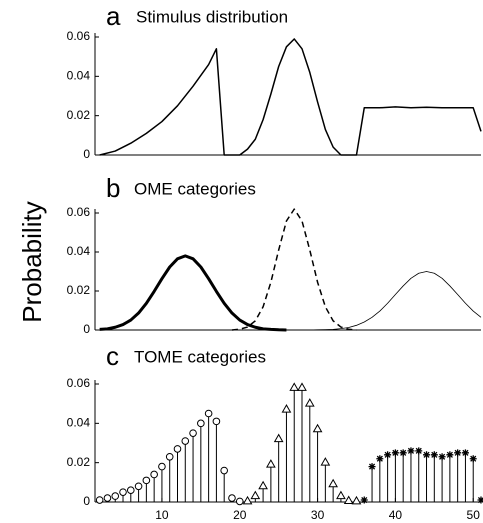 The height and width of the screenshot is (523, 483). What do you see at coordinates (162, 515) in the screenshot?
I see `x-tick-label: 10` at bounding box center [162, 515].